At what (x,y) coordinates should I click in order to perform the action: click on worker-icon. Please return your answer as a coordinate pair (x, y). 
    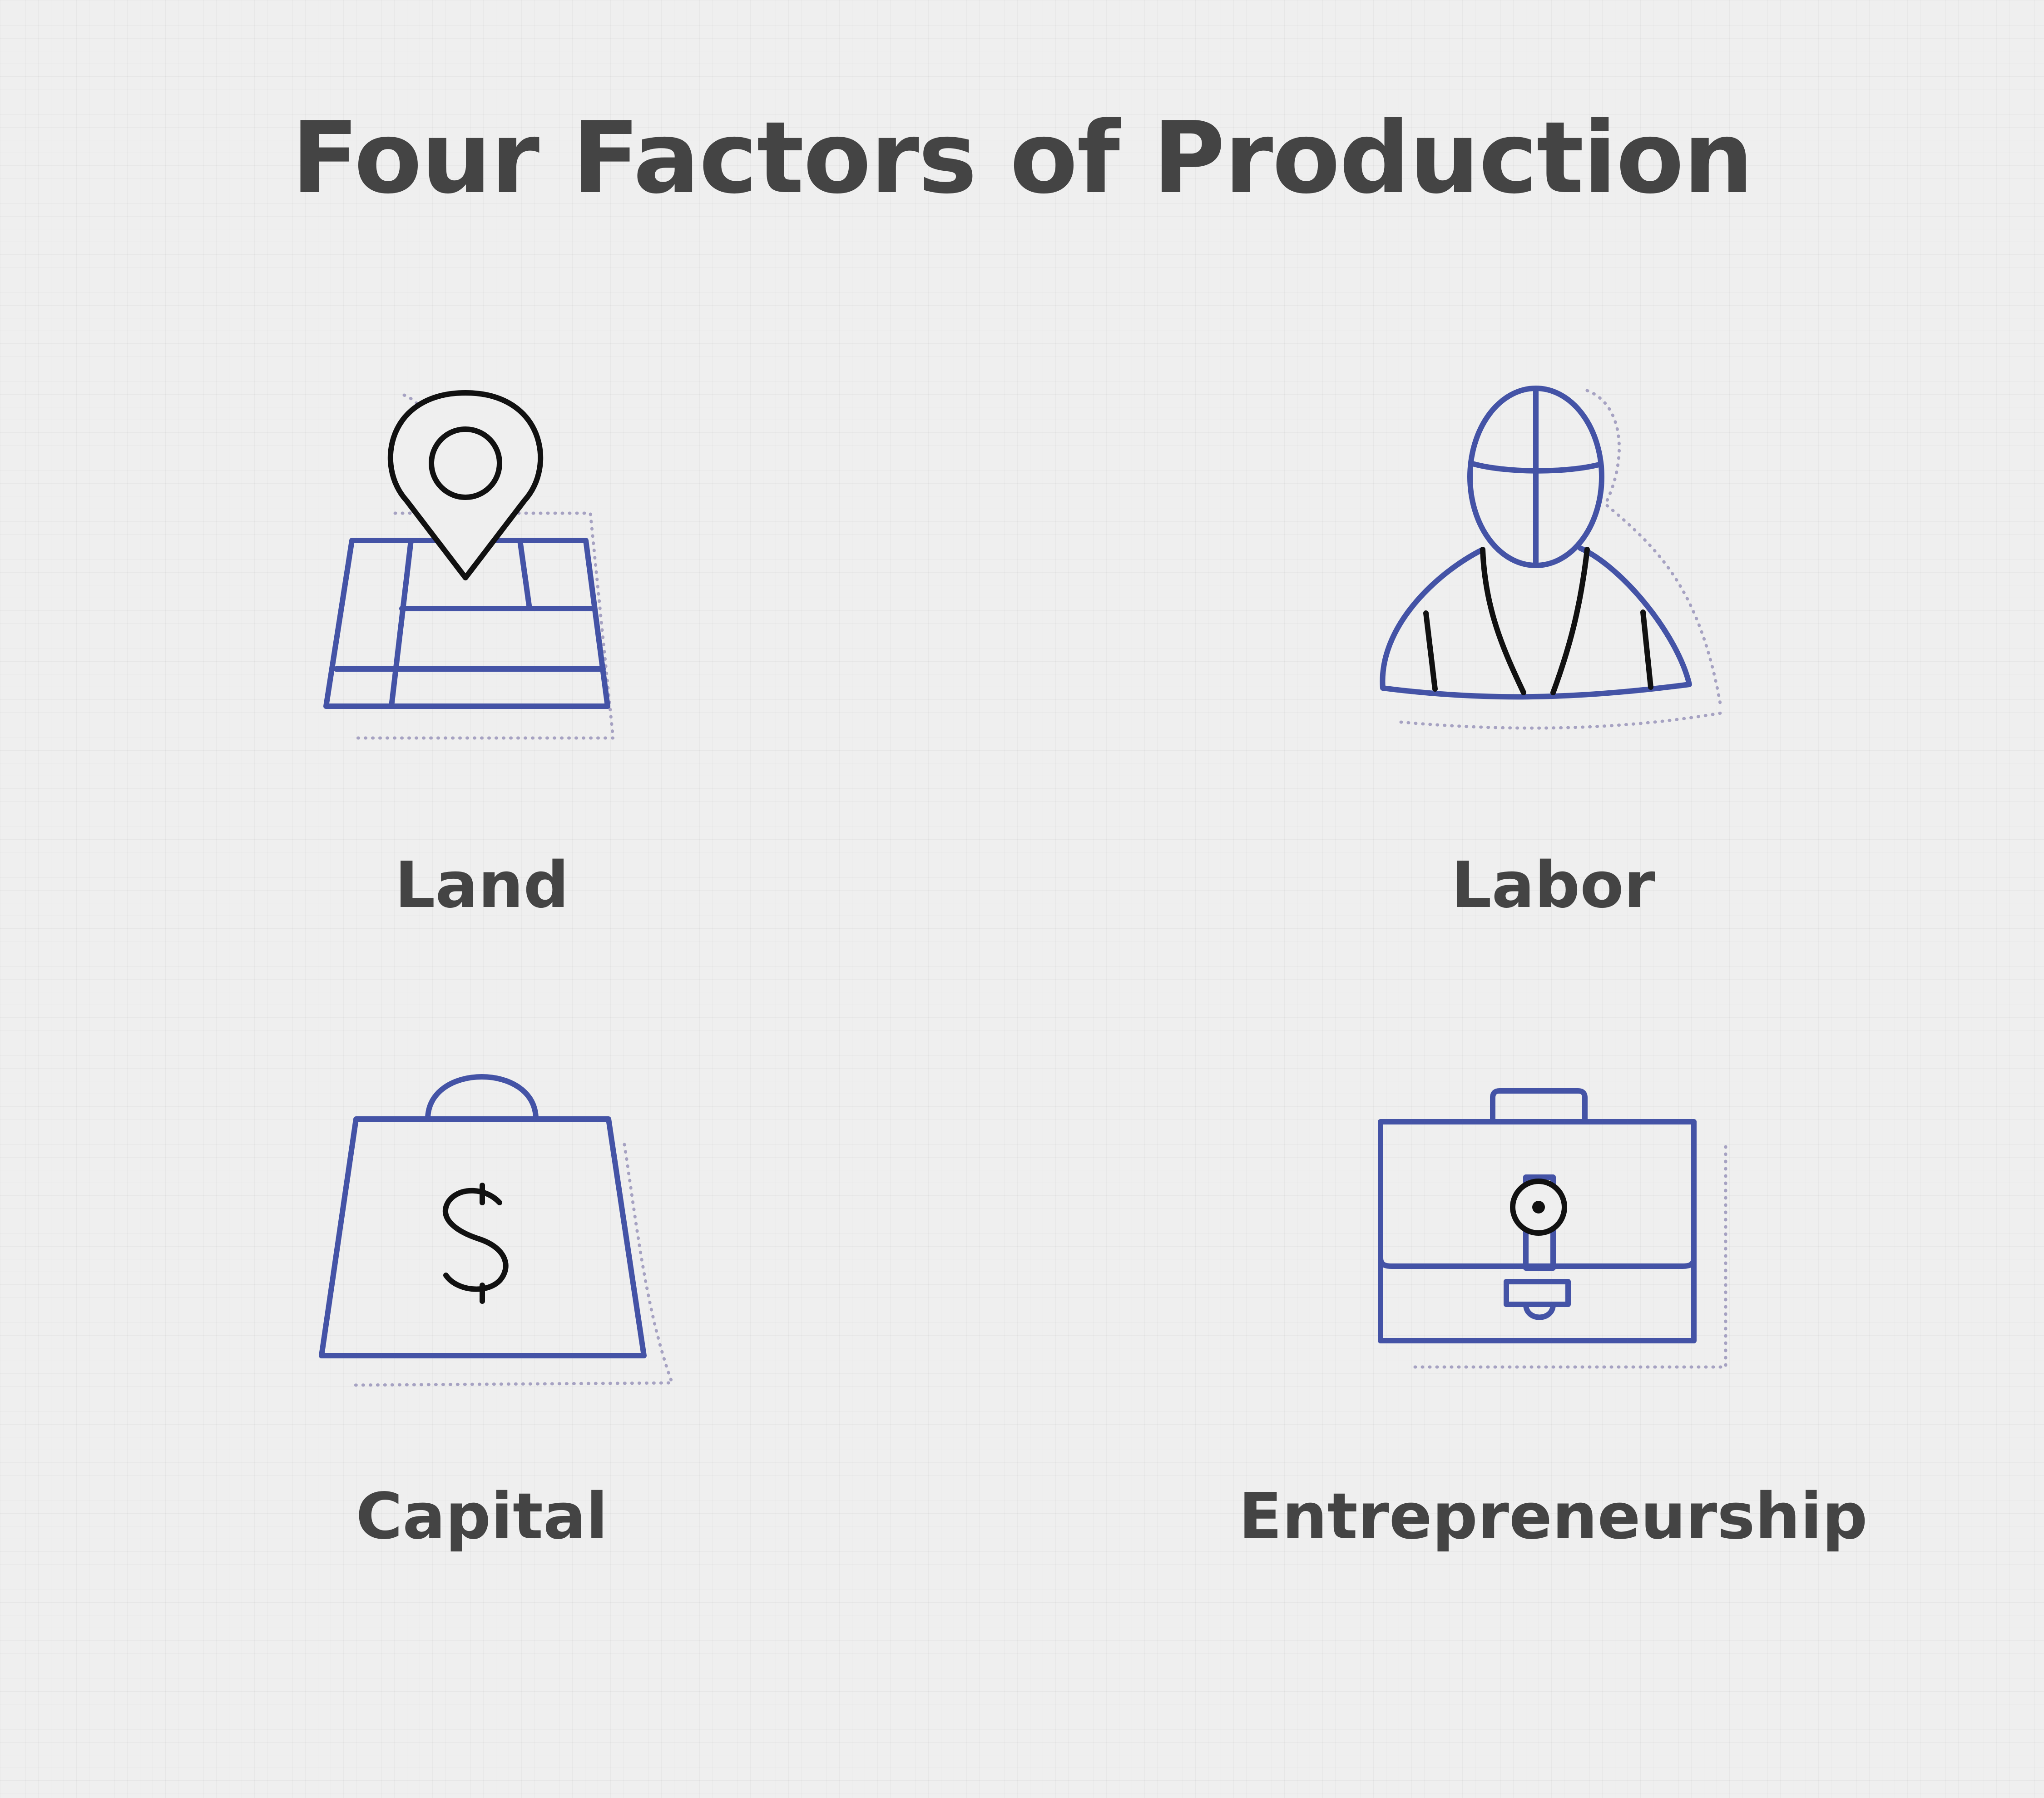
    Looking at the image, I should click on (1537, 558).